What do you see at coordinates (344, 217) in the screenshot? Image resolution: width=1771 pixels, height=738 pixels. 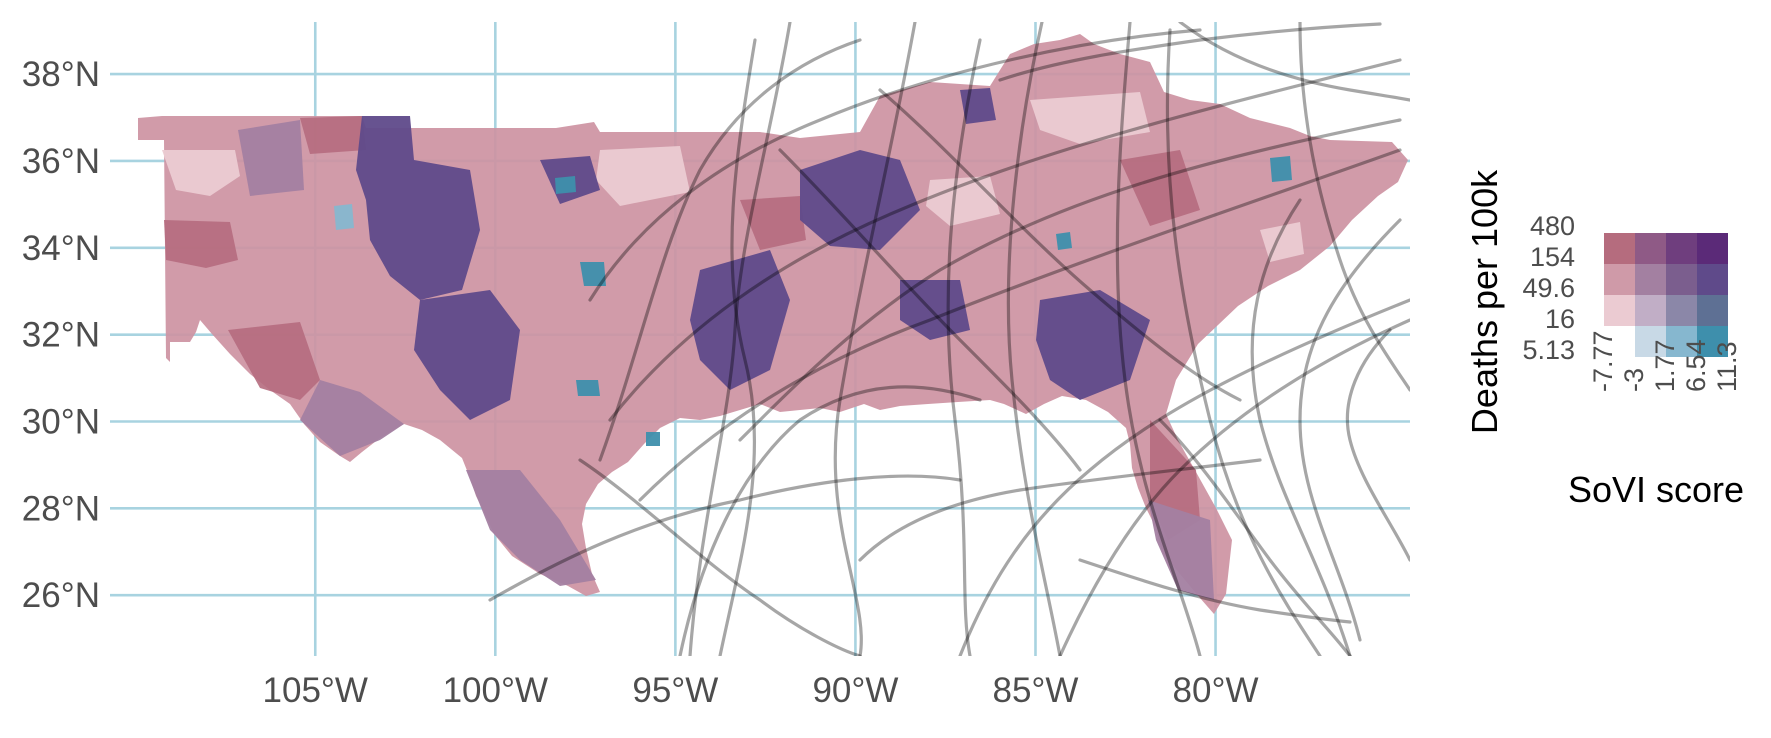 I see `region-lightblue` at bounding box center [344, 217].